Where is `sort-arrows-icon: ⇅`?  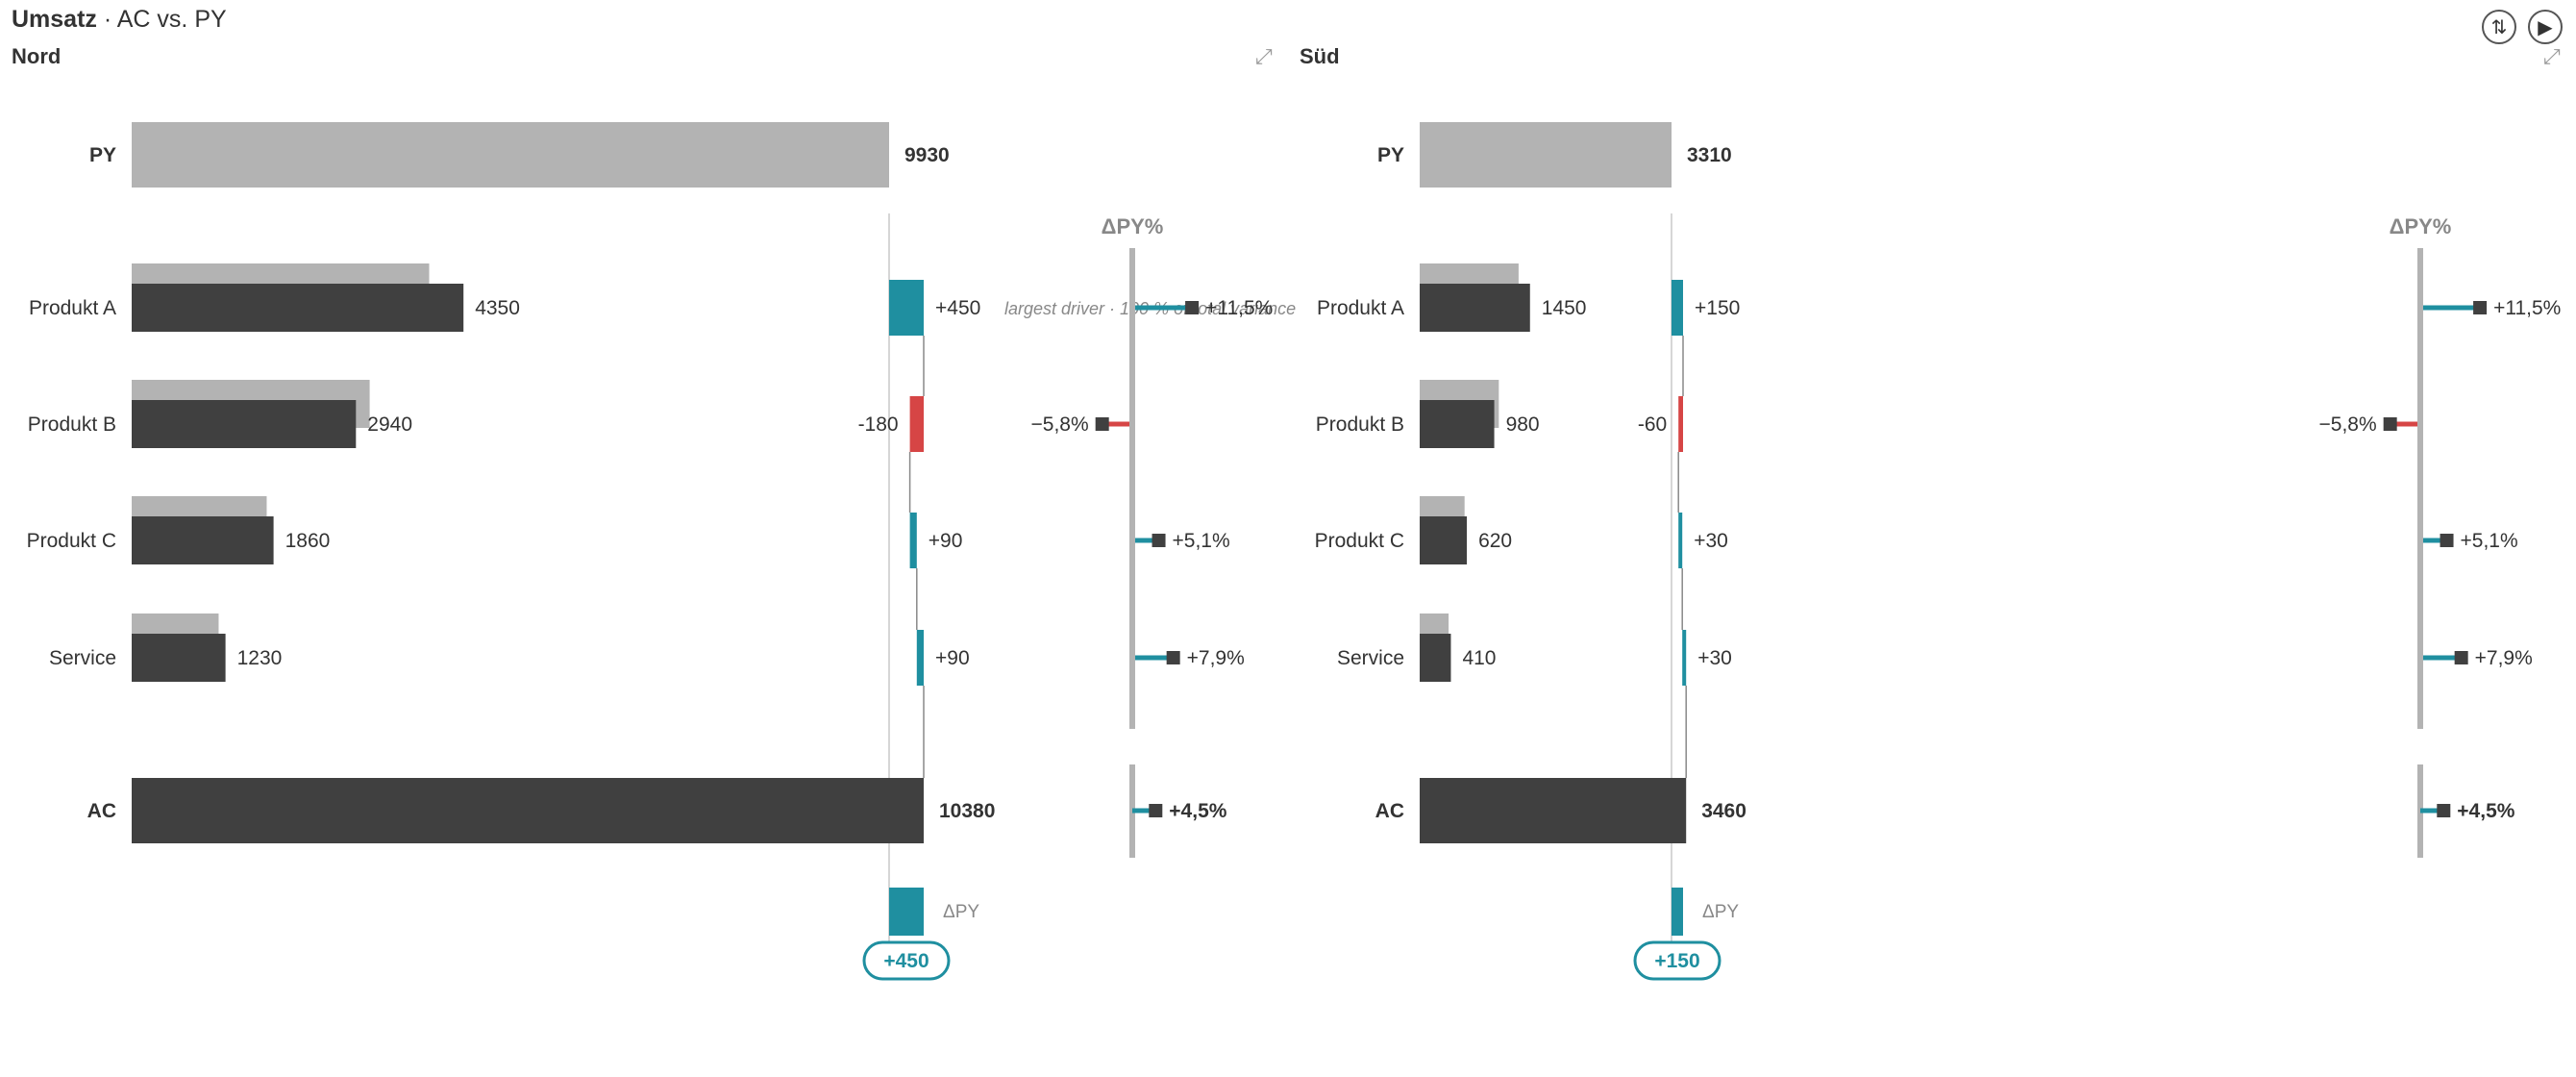 sort-arrows-icon: ⇅ is located at coordinates (2499, 27).